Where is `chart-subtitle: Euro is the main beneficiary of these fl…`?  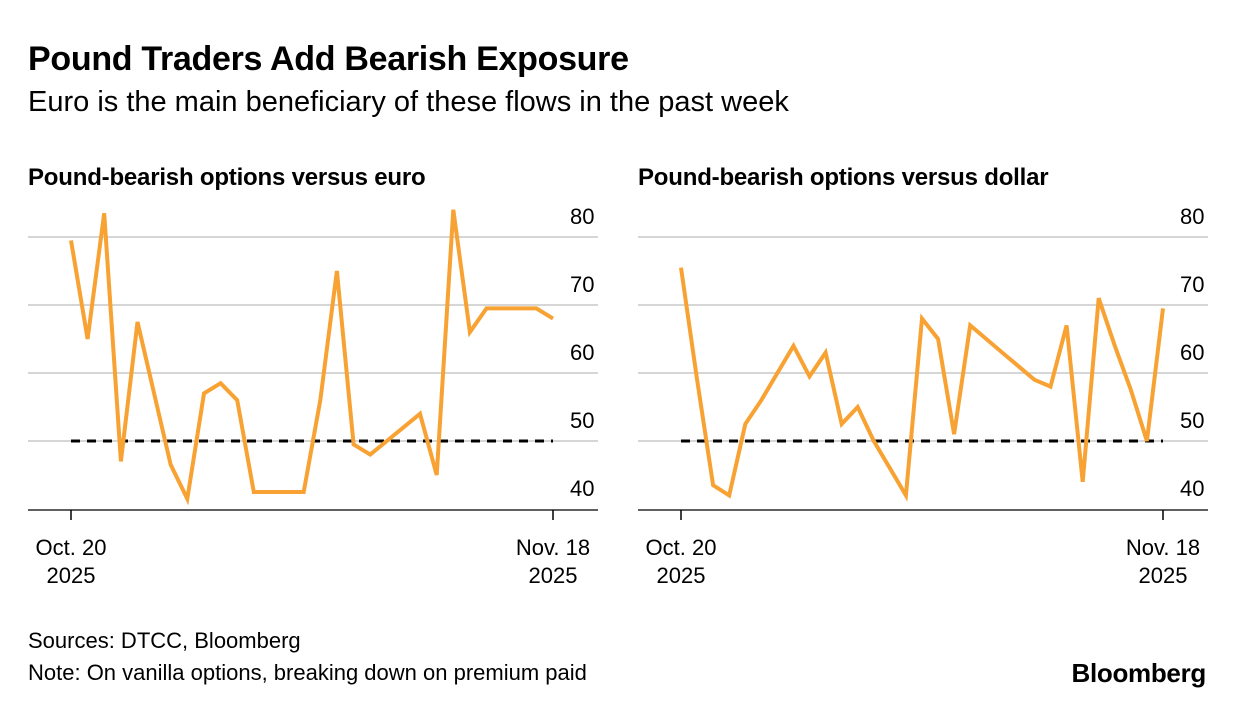
chart-subtitle: Euro is the main beneficiary of these fl… is located at coordinates (408, 102).